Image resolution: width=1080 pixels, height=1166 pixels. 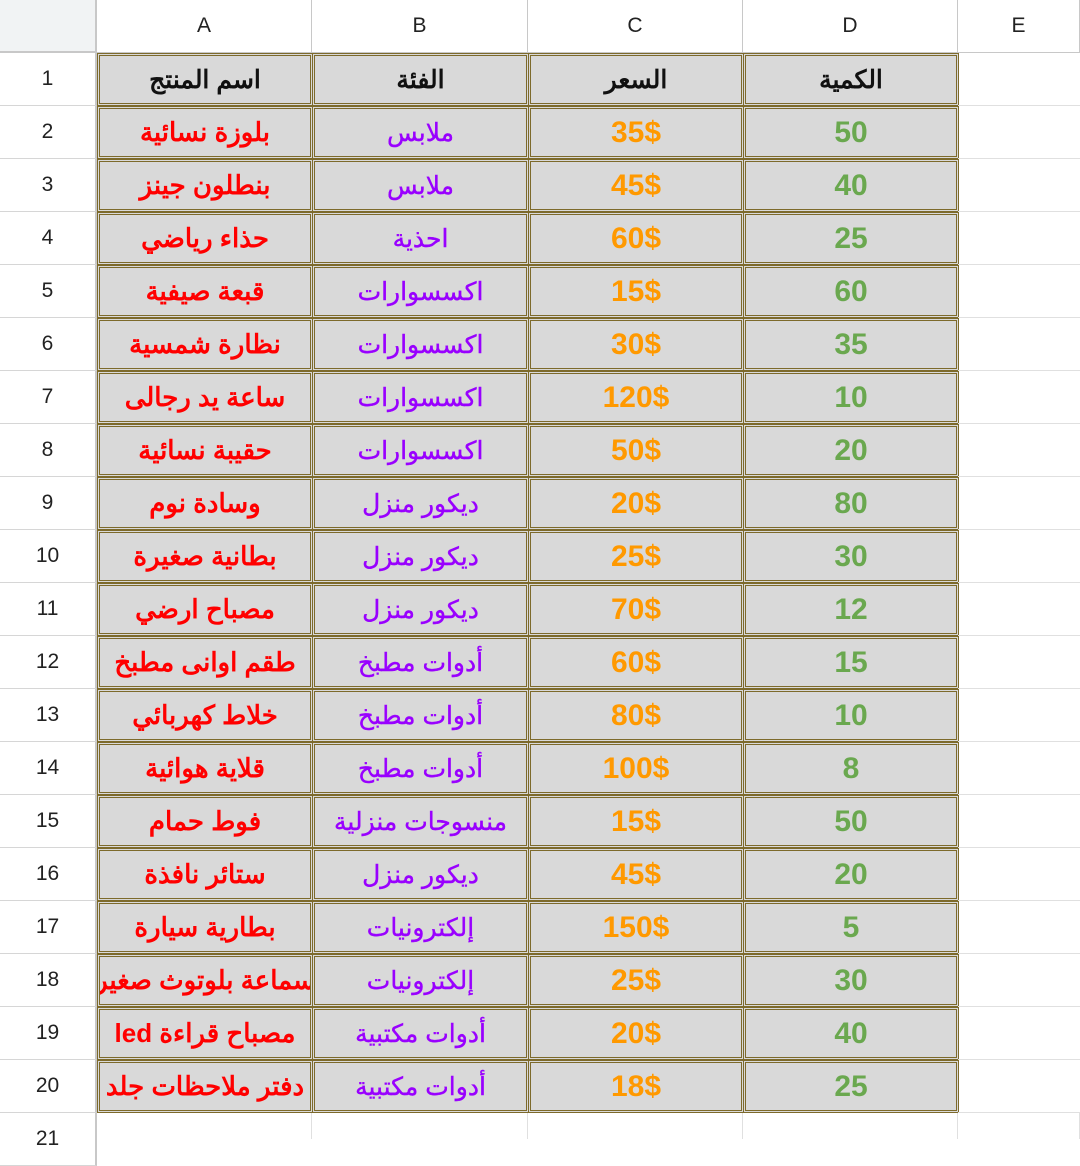 I want to click on product-name-cell: وسادة نوم, so click(x=205, y=503).